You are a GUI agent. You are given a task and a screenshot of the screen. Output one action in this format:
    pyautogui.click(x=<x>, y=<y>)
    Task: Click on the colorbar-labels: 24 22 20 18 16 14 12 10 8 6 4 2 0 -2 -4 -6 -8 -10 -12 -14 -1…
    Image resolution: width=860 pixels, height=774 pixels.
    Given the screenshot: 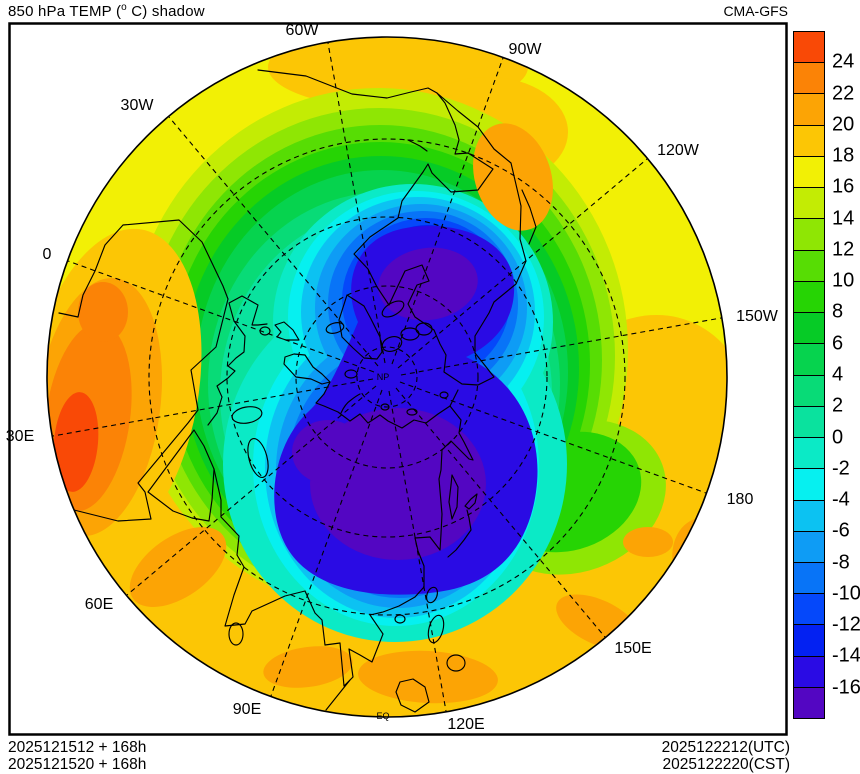 What is the action you would take?
    pyautogui.click(x=846, y=375)
    